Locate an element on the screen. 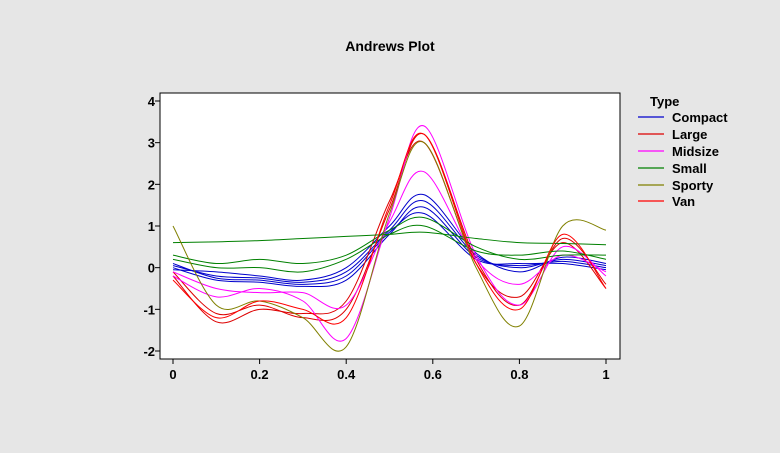 The height and width of the screenshot is (453, 780). legend-label: Compact is located at coordinates (700, 117).